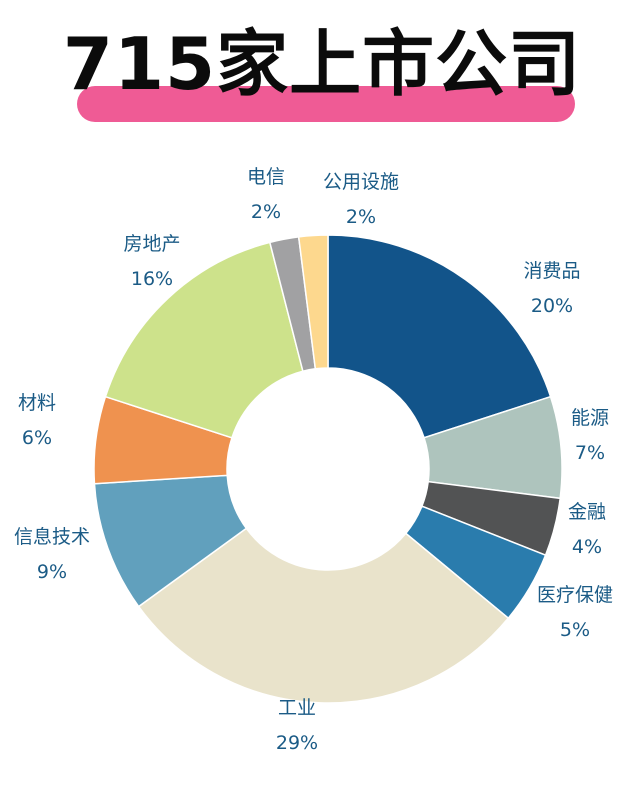  Describe the element at coordinates (152, 279) in the screenshot. I see `slice-value-label: 16%` at that location.